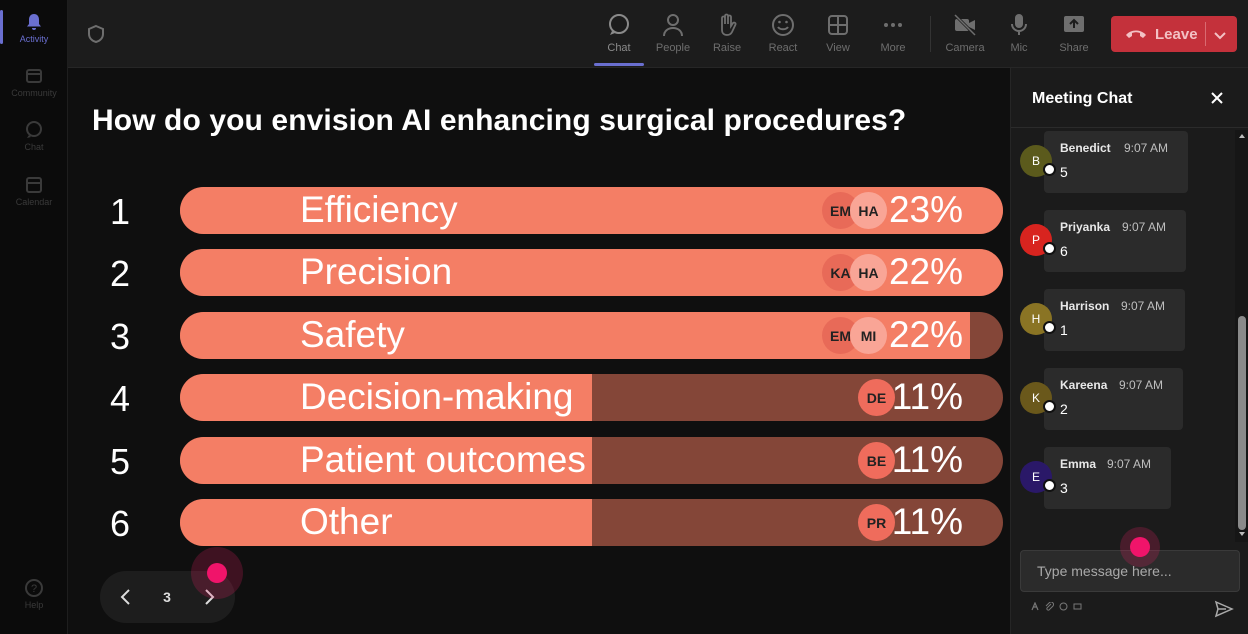 This screenshot has width=1248, height=634. I want to click on left-rail: Activity Community Chat Calendar ? Help, so click(34, 317).